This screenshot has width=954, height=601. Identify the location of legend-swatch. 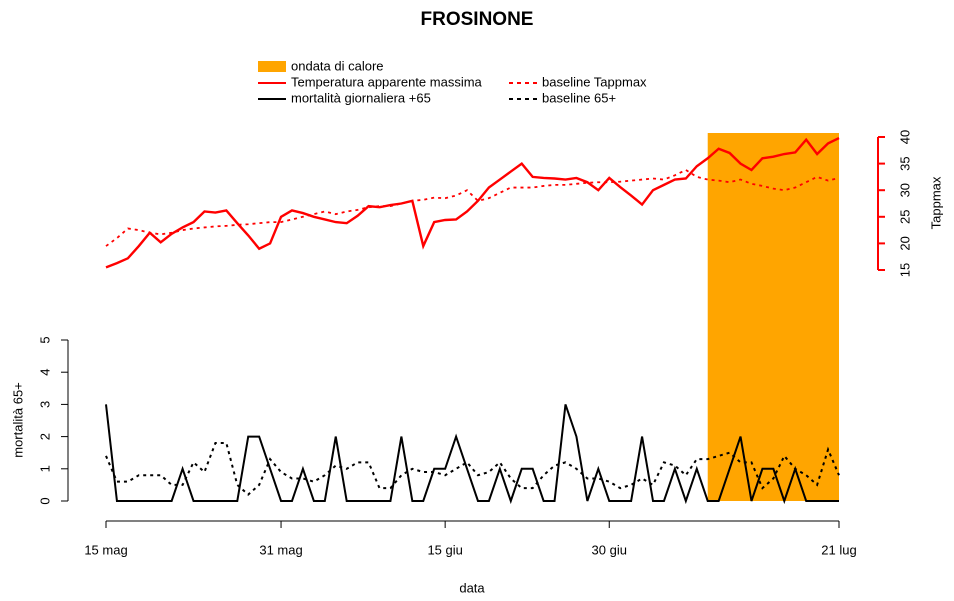
(272, 66).